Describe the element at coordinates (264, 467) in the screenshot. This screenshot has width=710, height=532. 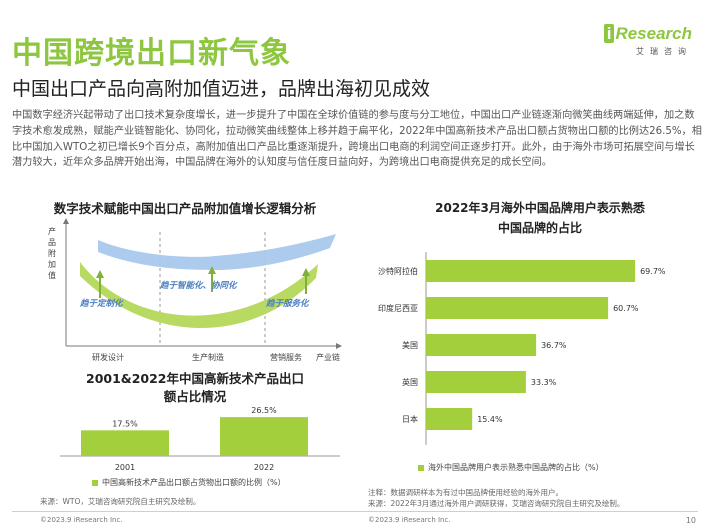
I see `hightech-category-label: 2022` at that location.